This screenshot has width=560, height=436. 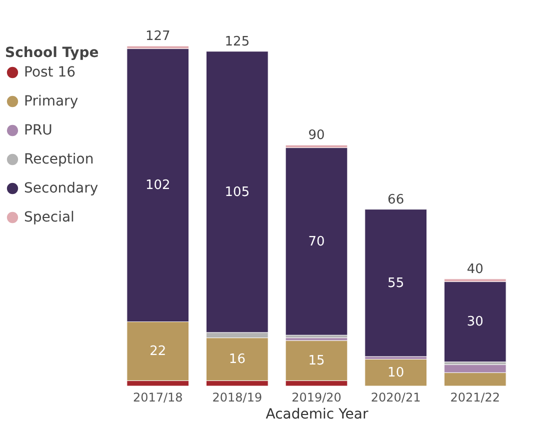 What do you see at coordinates (50, 72) in the screenshot?
I see `legend-label: Post 16` at bounding box center [50, 72].